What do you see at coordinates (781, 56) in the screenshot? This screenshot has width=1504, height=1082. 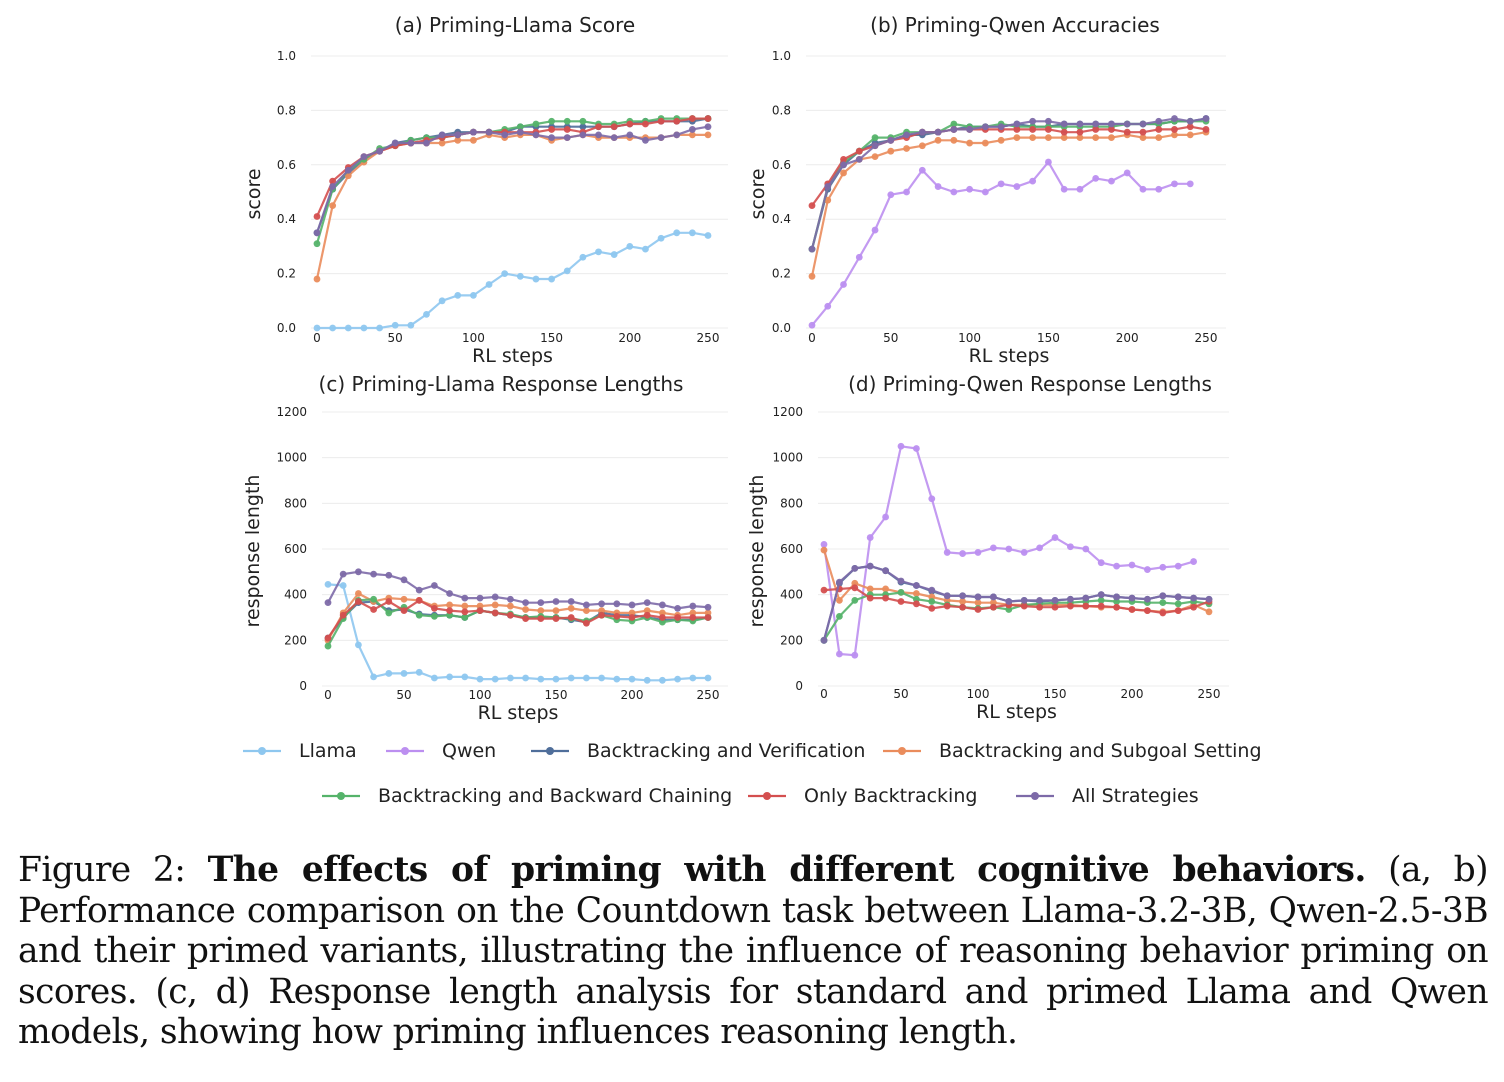 I see `y-tick-label: 1.0` at bounding box center [781, 56].